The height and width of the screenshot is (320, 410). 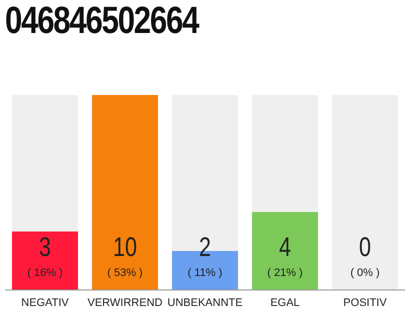 I want to click on annotation: ( 16% ), so click(x=45, y=273).